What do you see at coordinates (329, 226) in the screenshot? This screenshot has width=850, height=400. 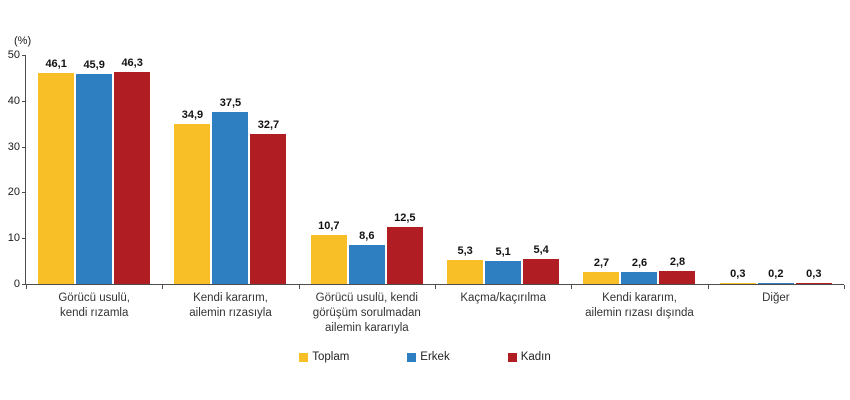 I see `bar-value-label: 10,7` at bounding box center [329, 226].